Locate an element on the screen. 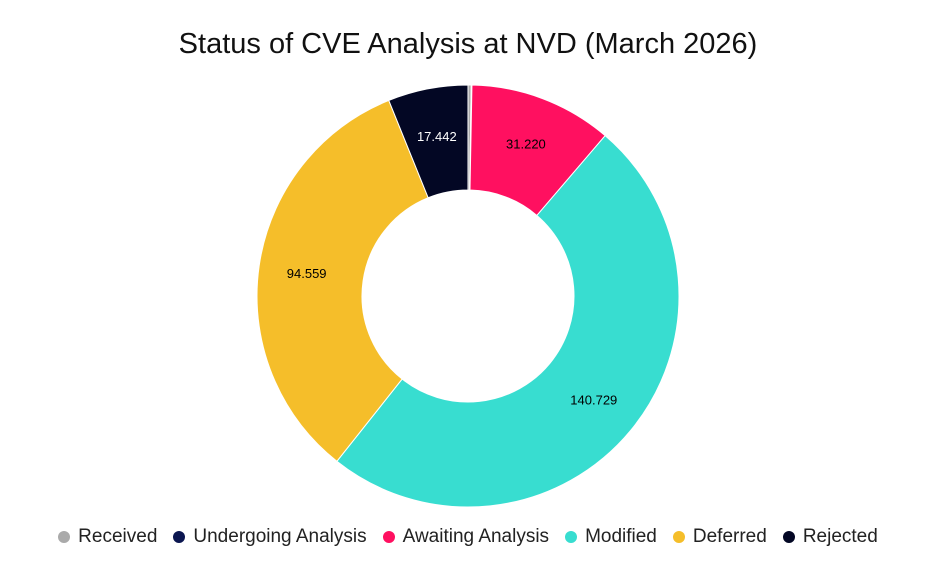 This screenshot has width=936, height=579. legend-label: Modified is located at coordinates (621, 536).